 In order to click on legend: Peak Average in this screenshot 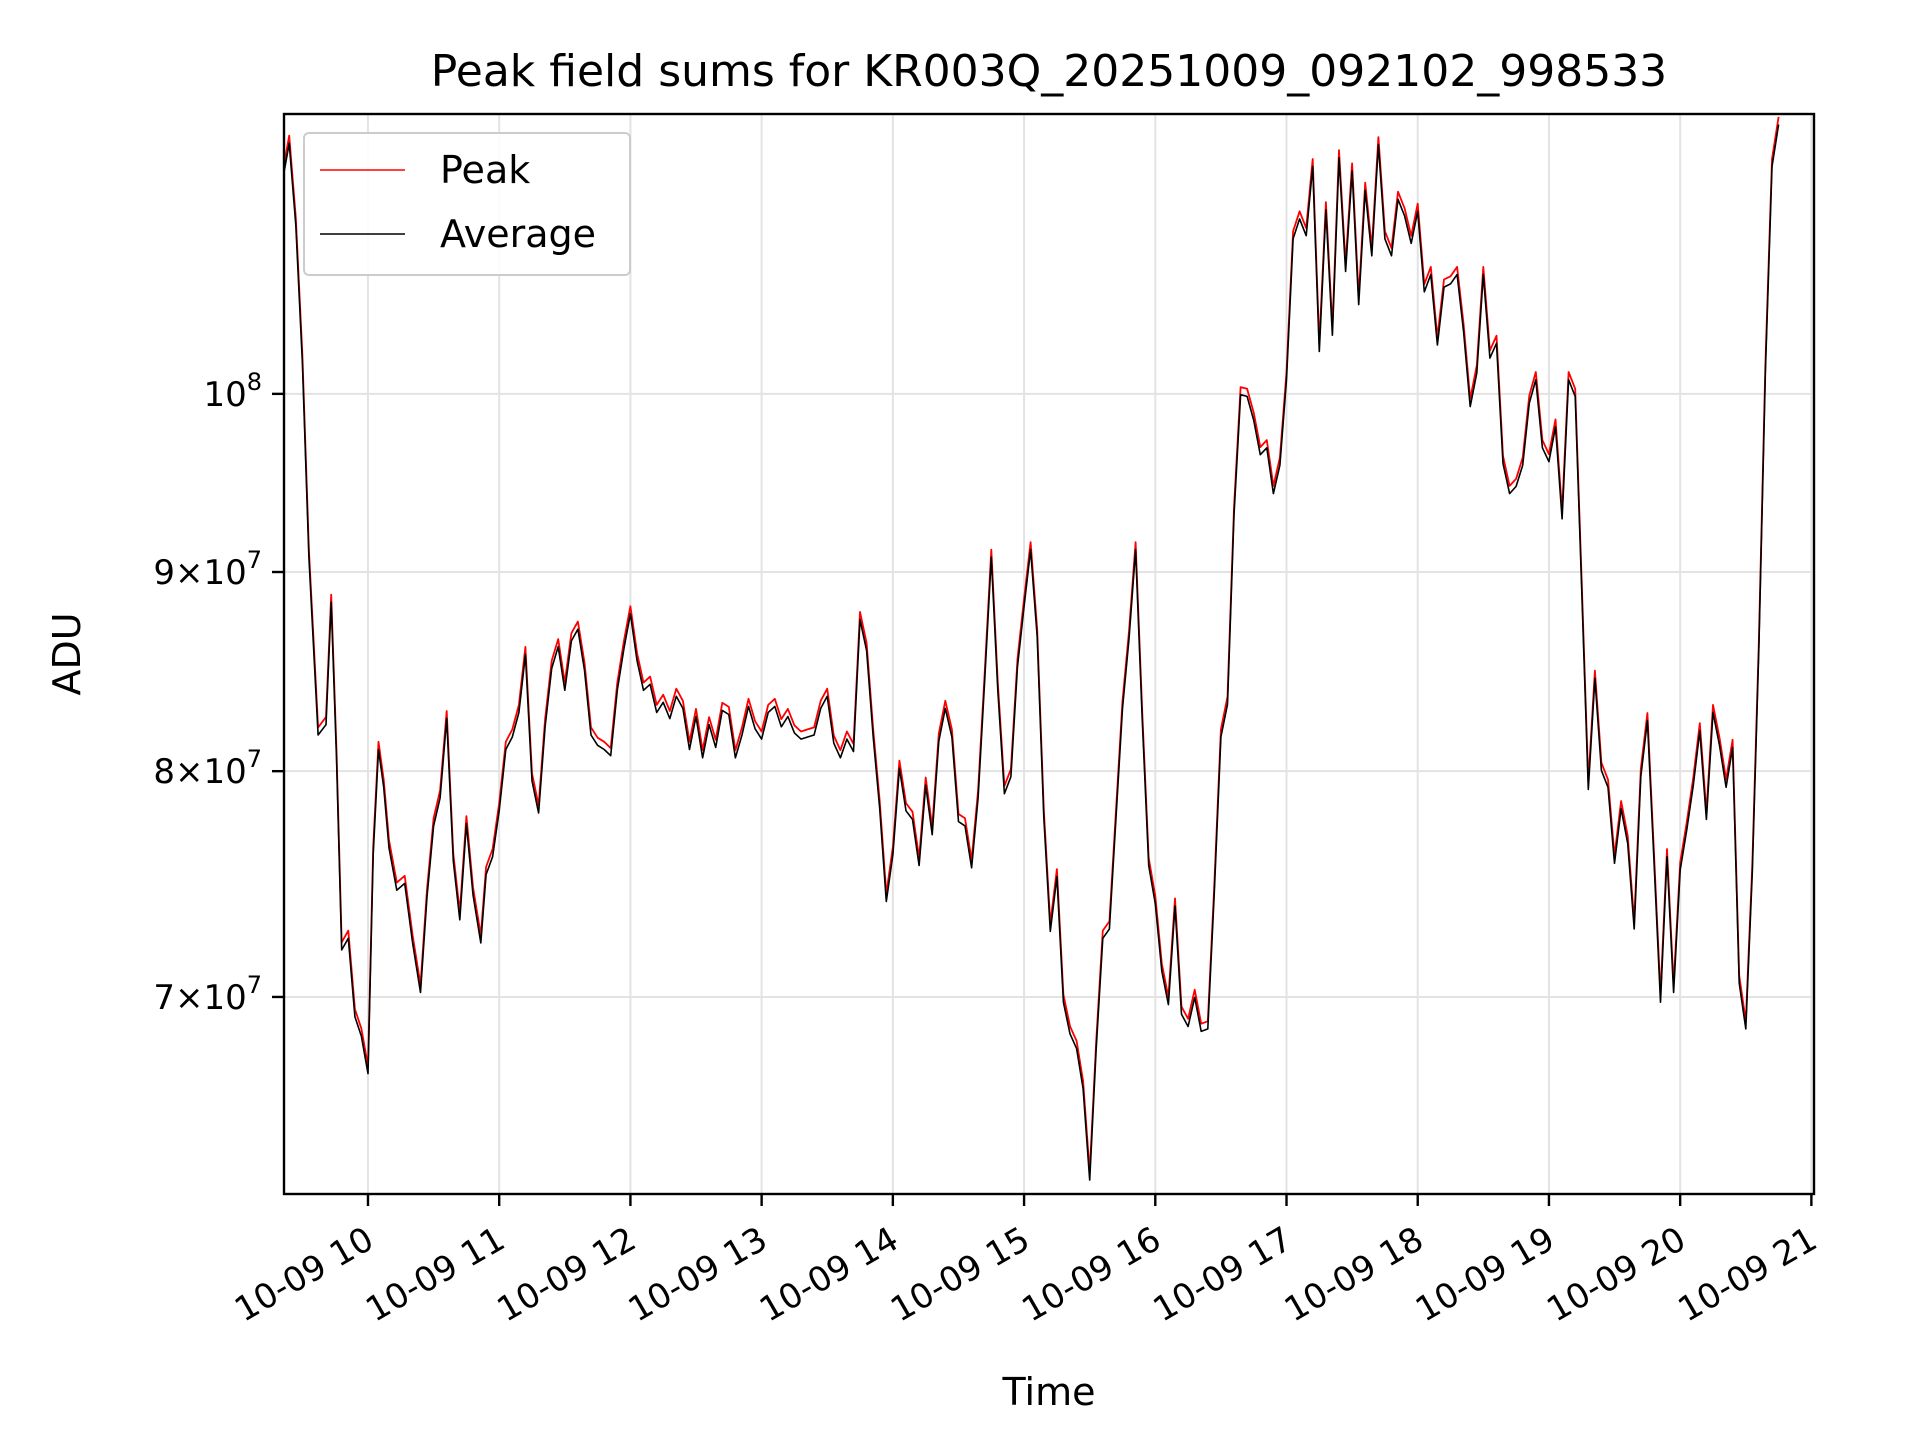, I will do `click(467, 204)`.